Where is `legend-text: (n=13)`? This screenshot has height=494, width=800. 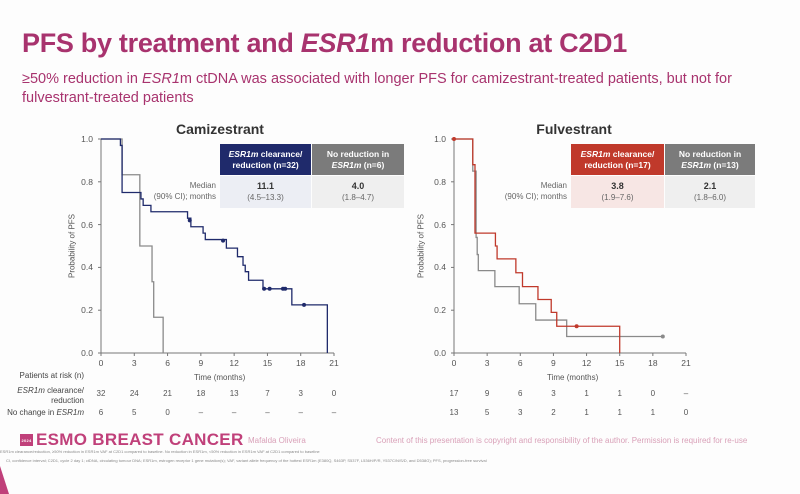
legend-text: (n=13) is located at coordinates (725, 164).